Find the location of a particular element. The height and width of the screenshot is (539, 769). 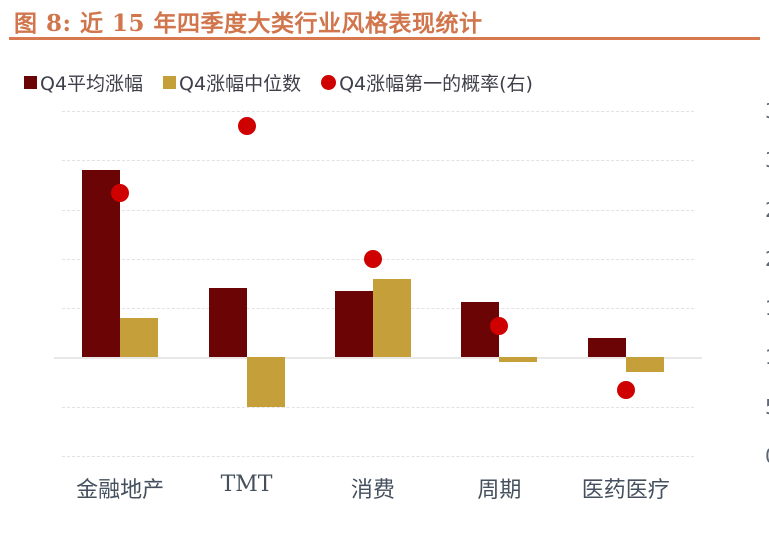

legend-item-median: Q4涨幅中位数 is located at coordinates (232, 82).